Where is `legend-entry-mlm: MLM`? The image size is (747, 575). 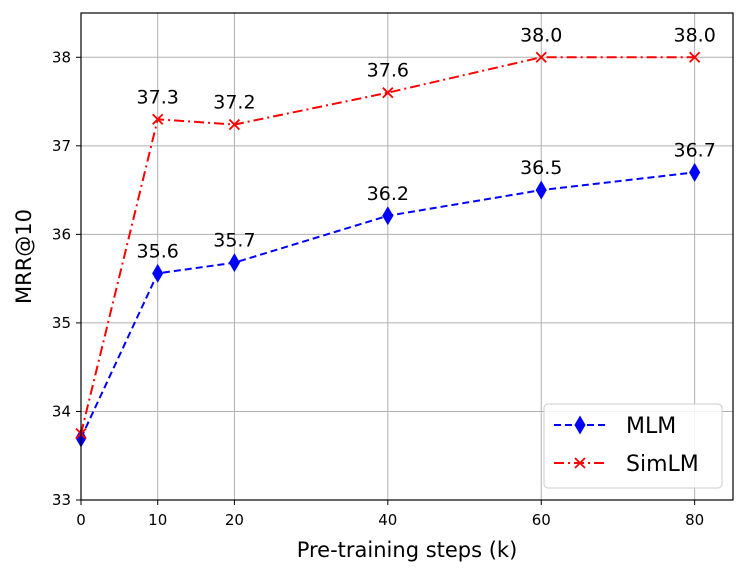 legend-entry-mlm: MLM is located at coordinates (615, 426).